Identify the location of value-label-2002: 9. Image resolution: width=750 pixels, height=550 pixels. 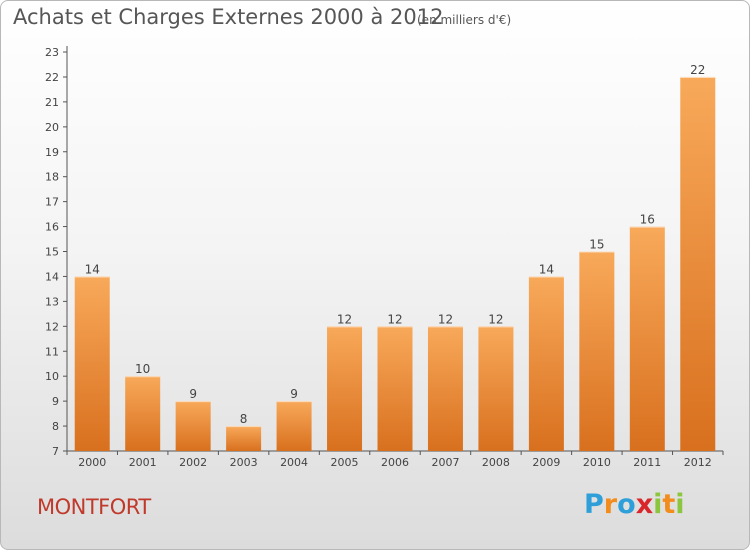
(193, 394).